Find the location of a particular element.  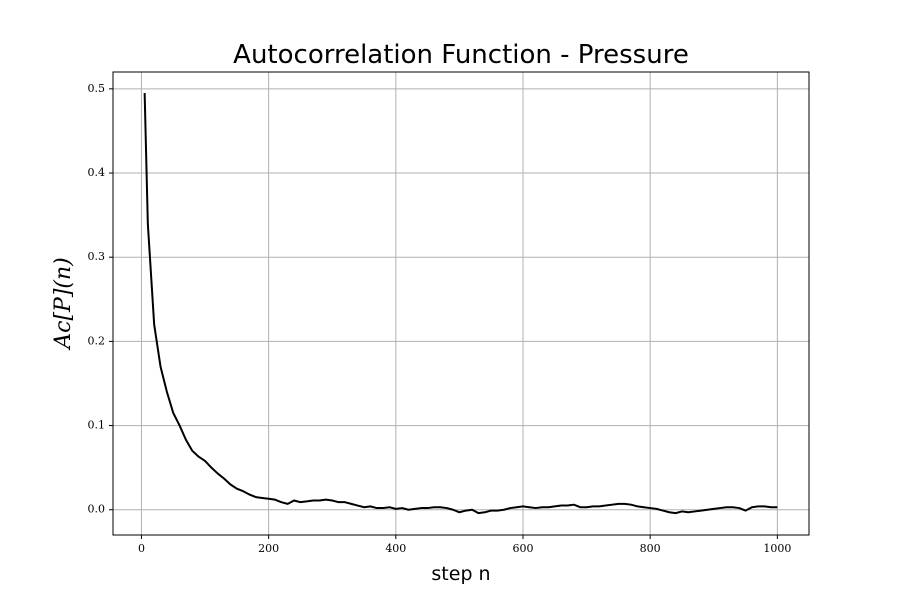

x-axis-label: step n is located at coordinates (460, 574).